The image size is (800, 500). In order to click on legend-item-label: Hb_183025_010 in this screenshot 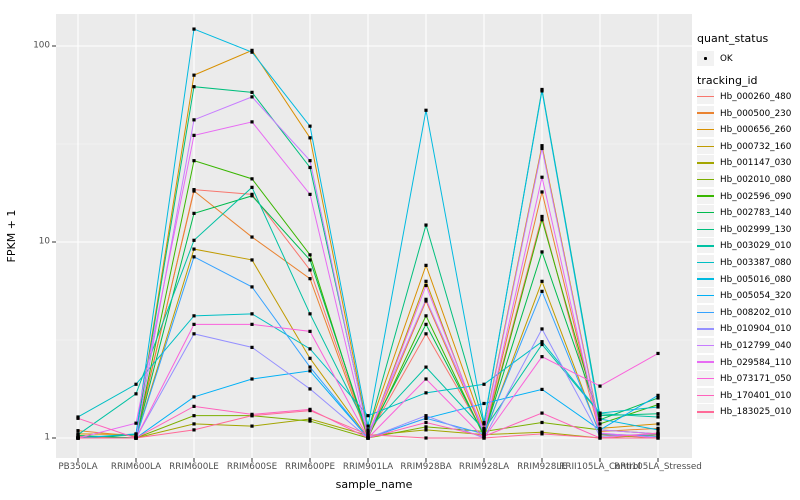, I will do `click(756, 412)`.